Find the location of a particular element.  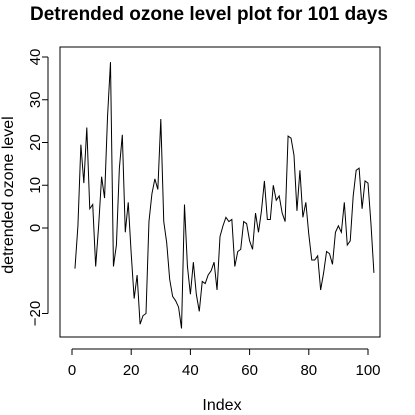

y-tick-label: −20 is located at coordinates (35, 313).